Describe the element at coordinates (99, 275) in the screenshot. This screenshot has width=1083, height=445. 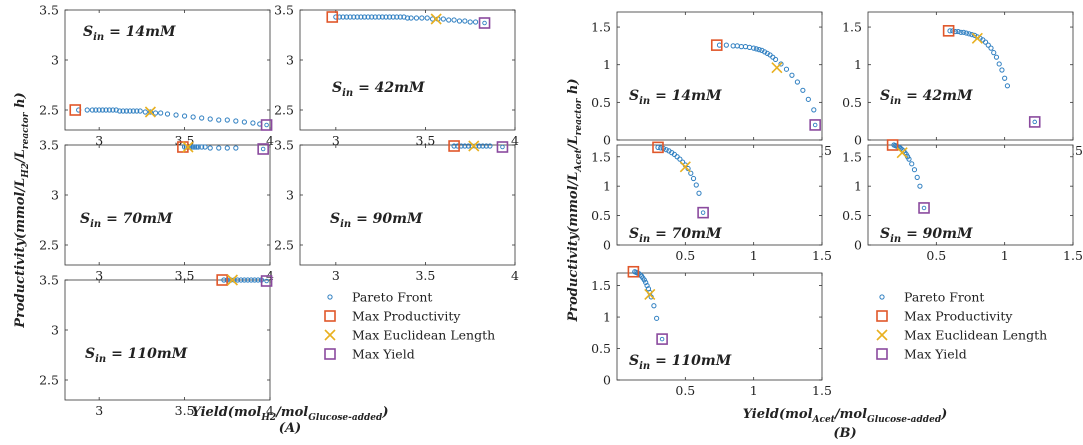
I see `x-tick-label: 3` at that location.